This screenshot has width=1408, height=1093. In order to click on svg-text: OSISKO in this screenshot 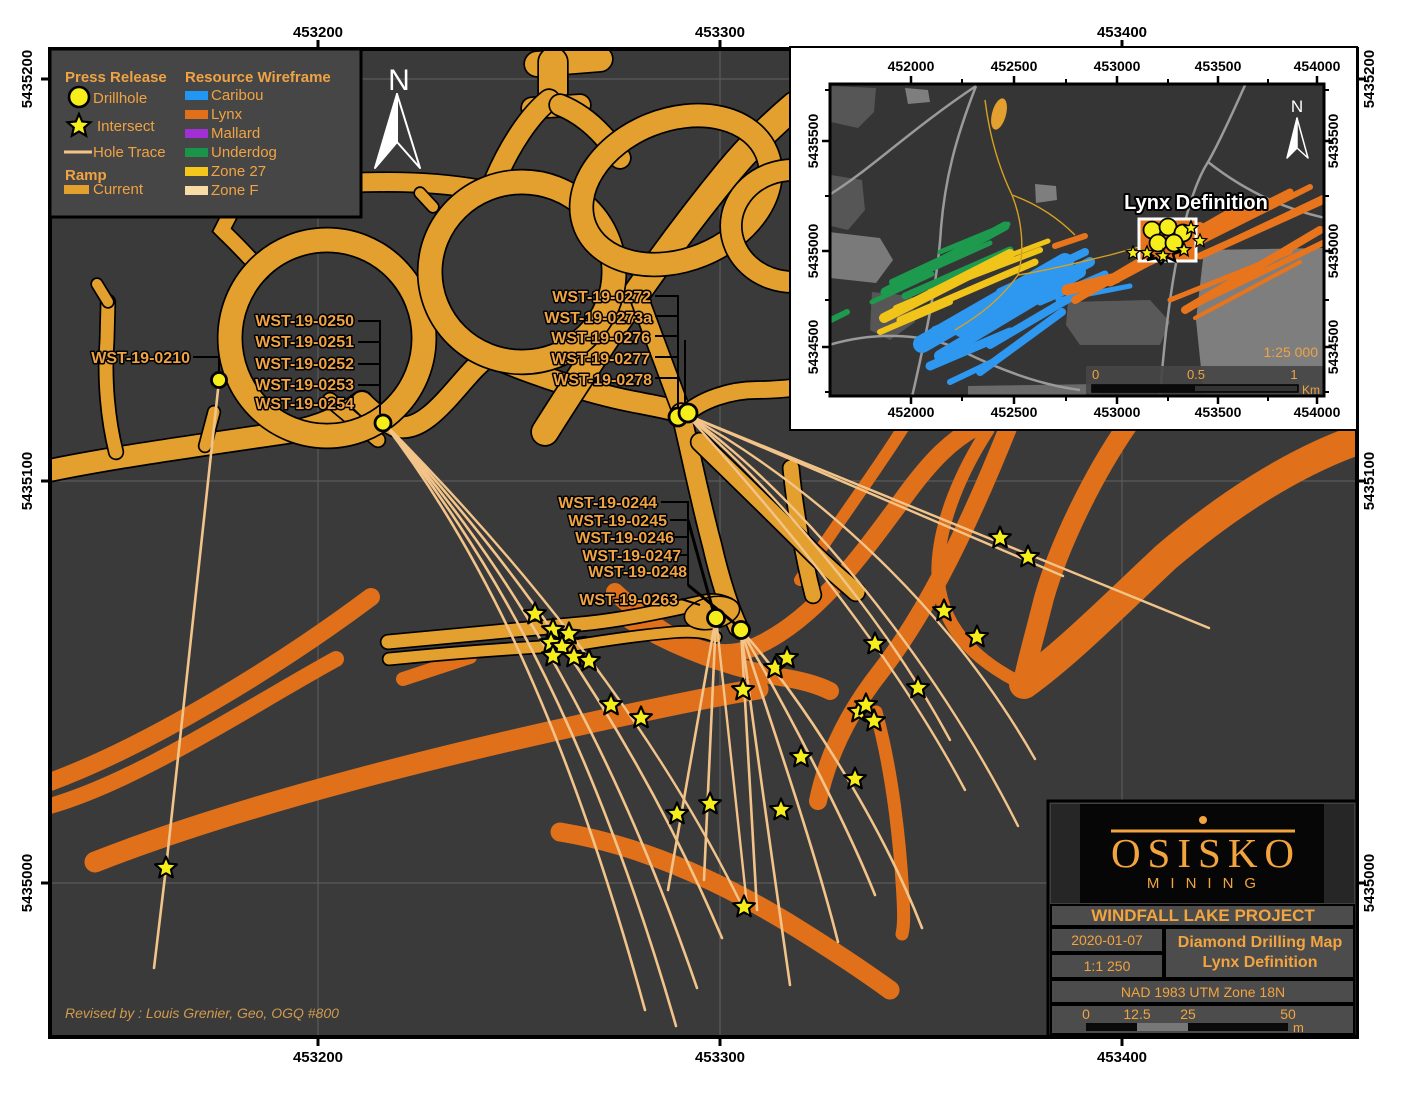, I will do `click(1206, 853)`.